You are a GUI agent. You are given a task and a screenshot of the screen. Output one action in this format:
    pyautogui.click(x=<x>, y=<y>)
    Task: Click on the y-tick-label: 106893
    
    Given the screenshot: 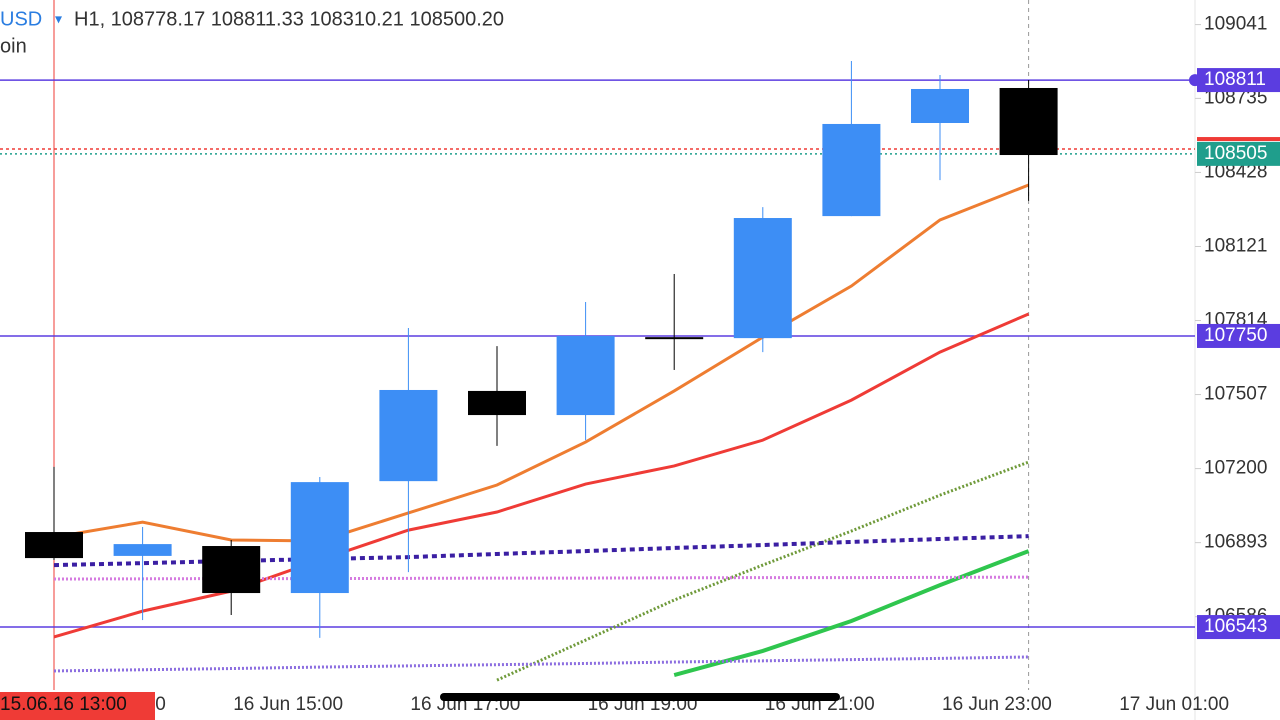 What is the action you would take?
    pyautogui.click(x=1235, y=542)
    